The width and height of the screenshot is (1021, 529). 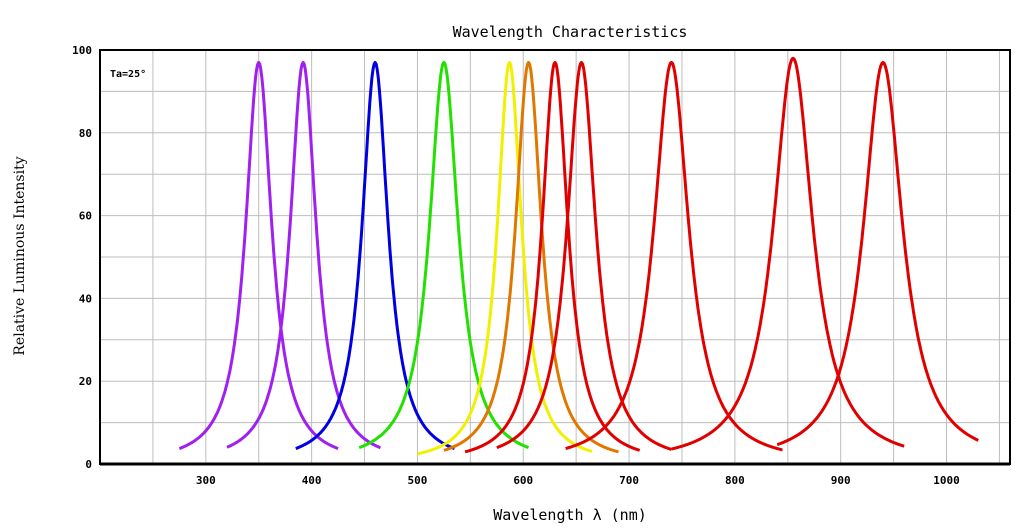 What do you see at coordinates (303, 255) in the screenshot?
I see `spectrum-curve-392nm` at bounding box center [303, 255].